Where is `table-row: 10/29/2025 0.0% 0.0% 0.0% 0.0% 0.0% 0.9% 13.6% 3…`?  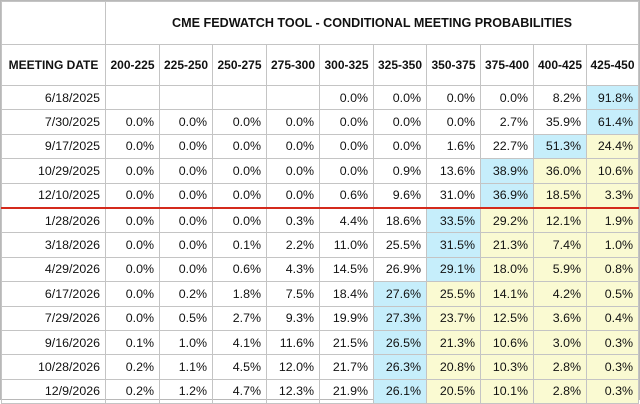 table-row: 10/29/2025 0.0% 0.0% 0.0% 0.0% 0.0% 0.9% 13.6% 3… is located at coordinates (320, 171).